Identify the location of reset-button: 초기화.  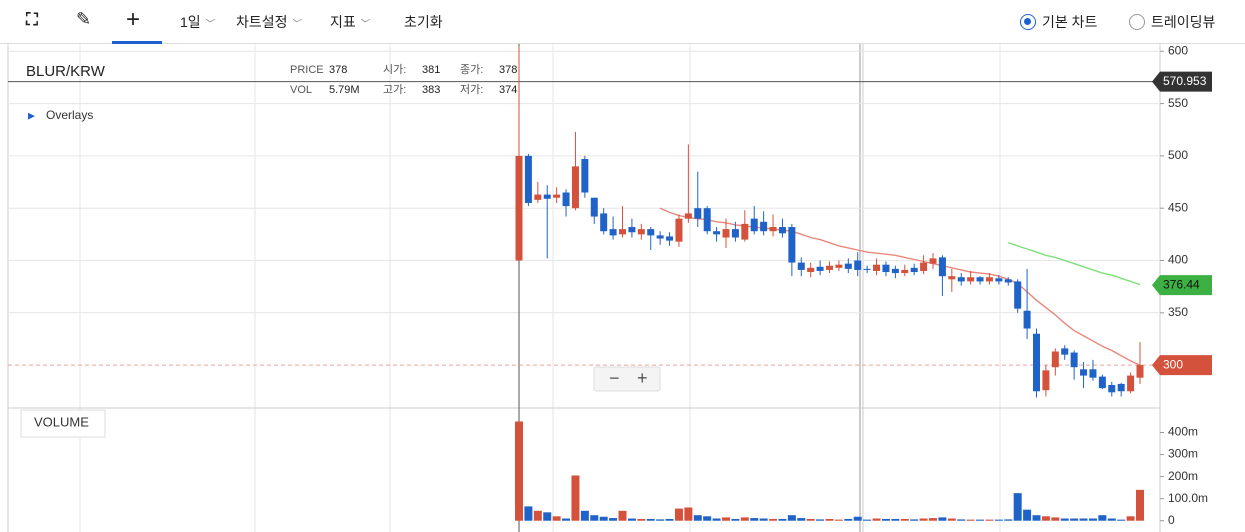
(423, 22).